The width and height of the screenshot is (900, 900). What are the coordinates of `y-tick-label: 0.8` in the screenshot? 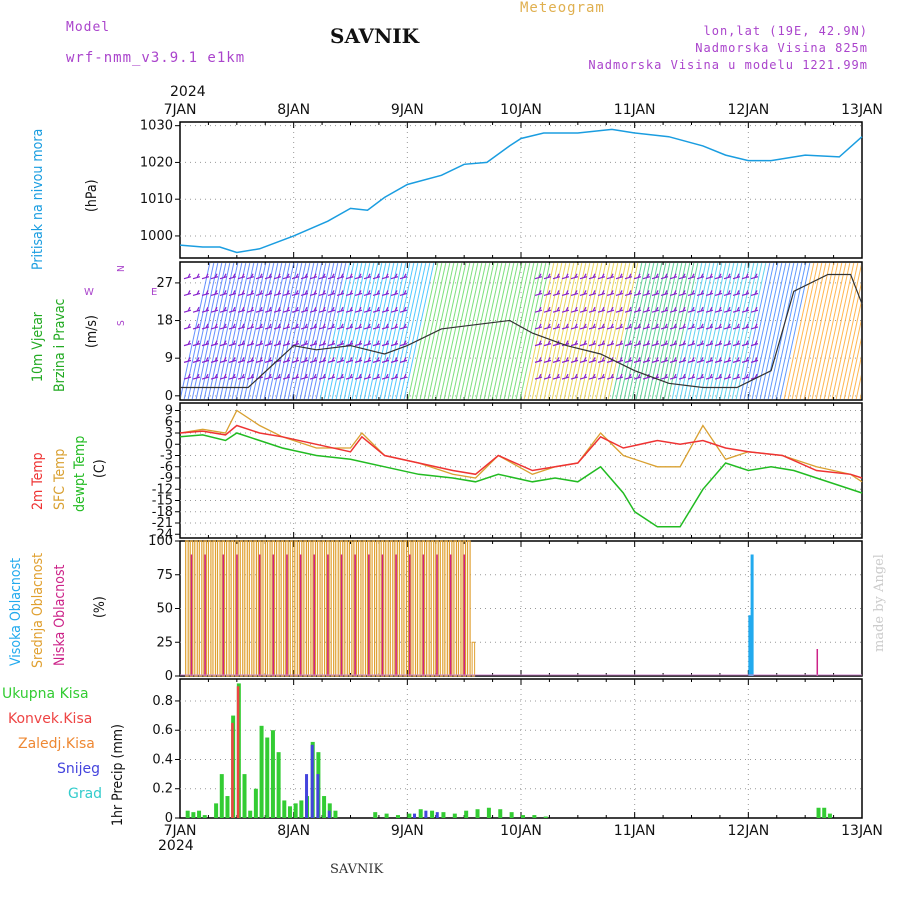 It's located at (162, 701).